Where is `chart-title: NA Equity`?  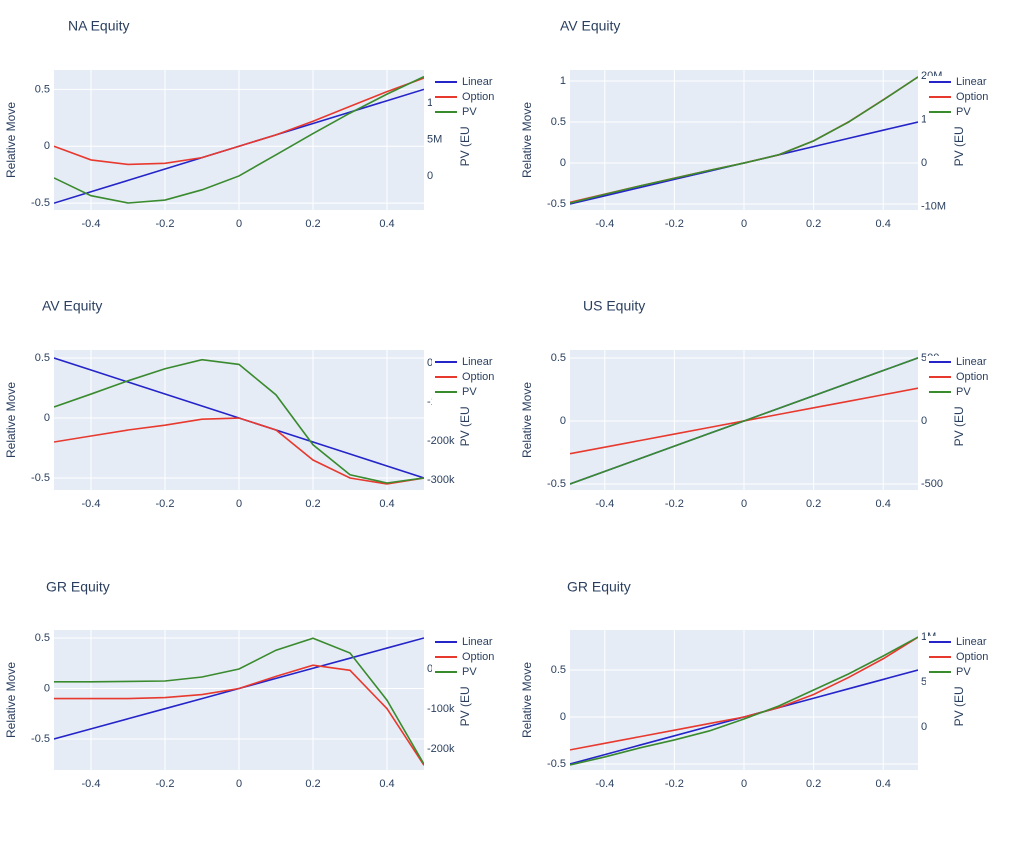
chart-title: NA Equity is located at coordinates (98, 26).